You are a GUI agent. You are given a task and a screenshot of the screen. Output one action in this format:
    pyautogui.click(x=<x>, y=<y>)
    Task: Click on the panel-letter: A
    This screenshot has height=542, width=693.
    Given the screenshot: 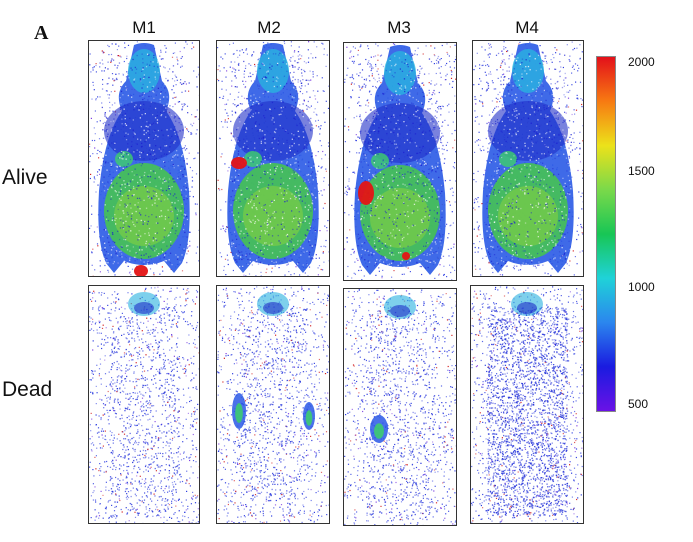 What is the action you would take?
    pyautogui.click(x=41, y=33)
    